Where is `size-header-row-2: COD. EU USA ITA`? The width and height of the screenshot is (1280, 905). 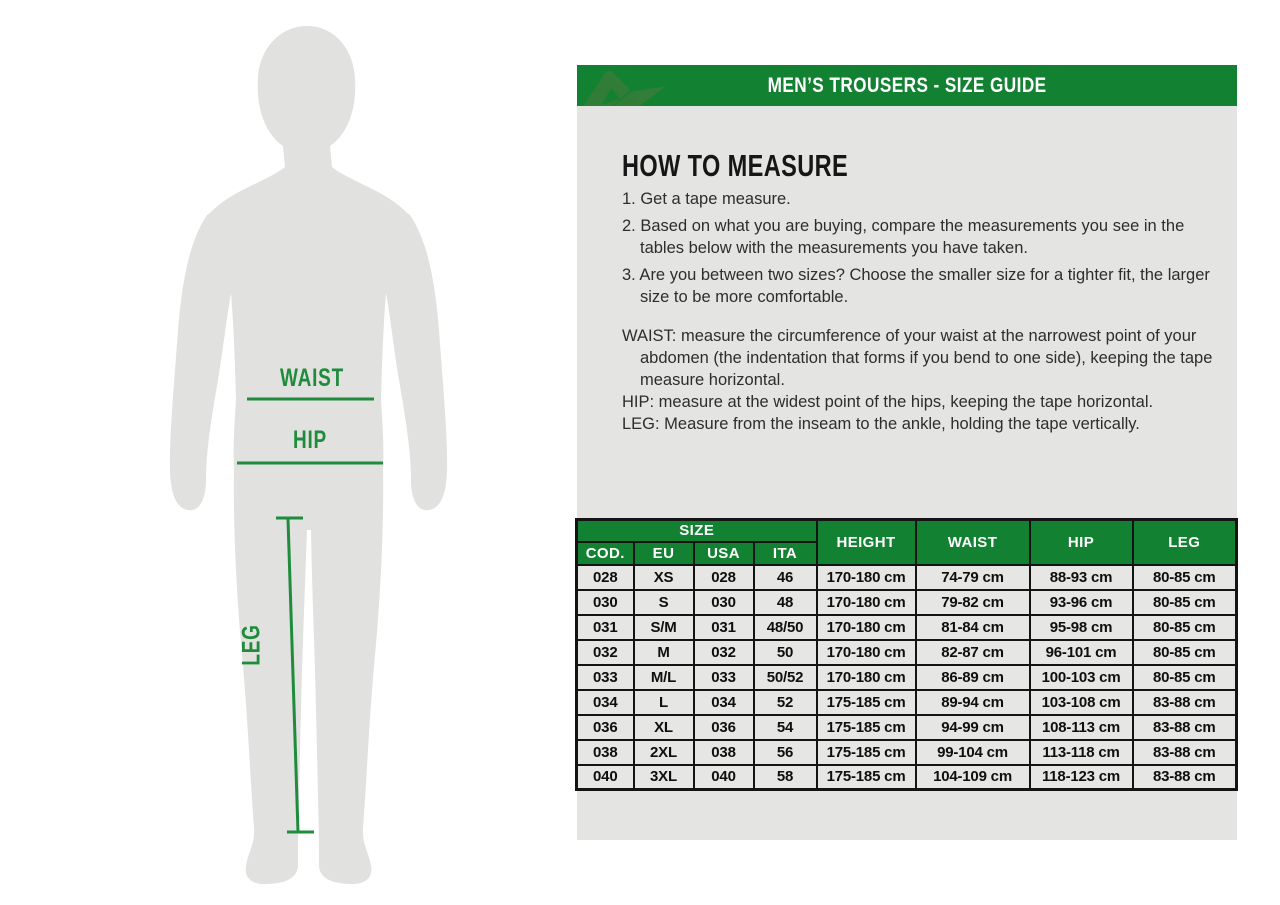
size-header-row-2: COD. EU USA ITA is located at coordinates (906, 553).